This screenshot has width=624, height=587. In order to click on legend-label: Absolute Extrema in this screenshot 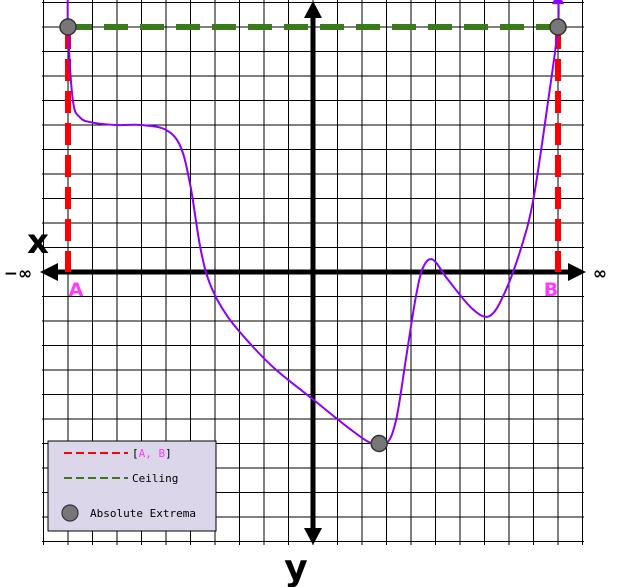, I will do `click(143, 513)`.